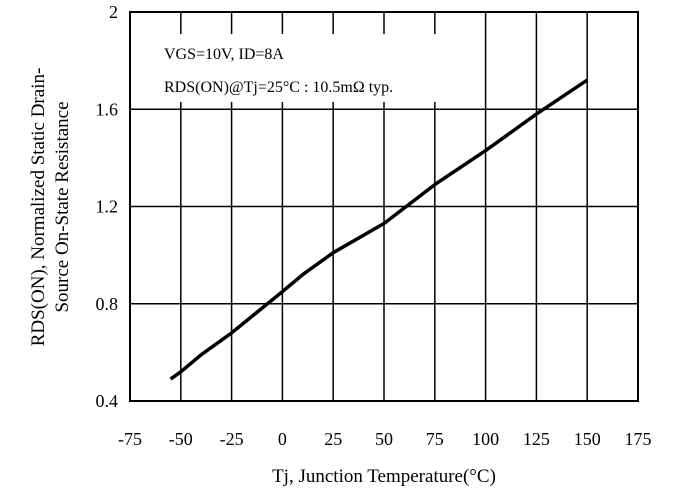 Image resolution: width=674 pixels, height=489 pixels. What do you see at coordinates (485, 439) in the screenshot?
I see `x-tick-label: 100` at bounding box center [485, 439].